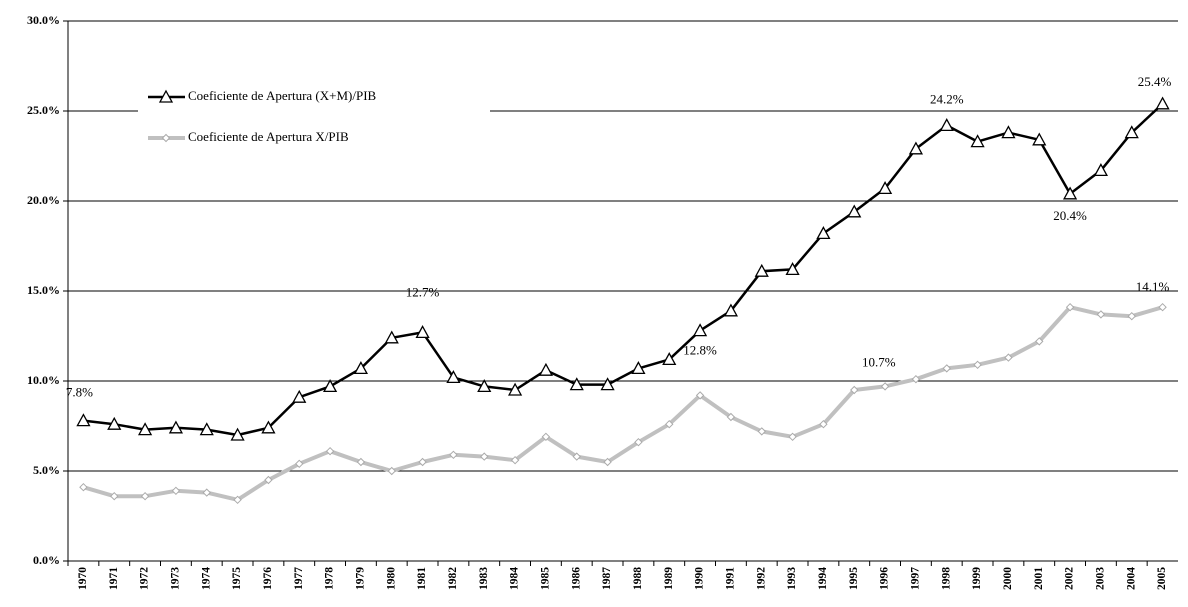  I want to click on x-tick-label: 1982, so click(453, 578).